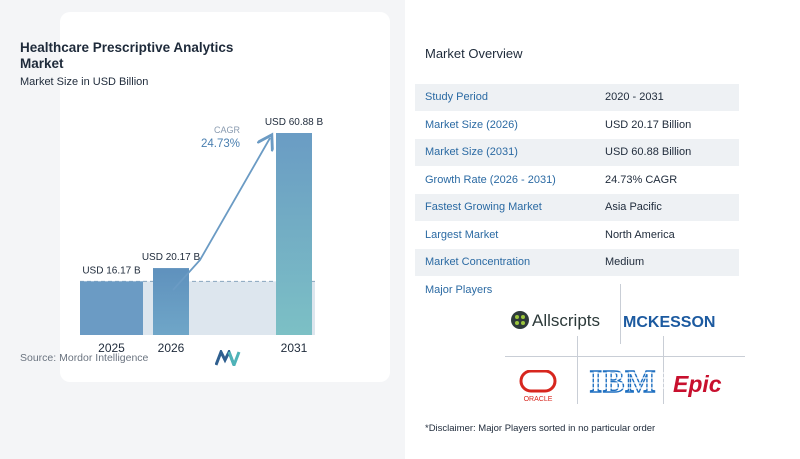 Image resolution: width=800 pixels, height=459 pixels. What do you see at coordinates (667, 180) in the screenshot?
I see `overview-value: 24.73% CAGR` at bounding box center [667, 180].